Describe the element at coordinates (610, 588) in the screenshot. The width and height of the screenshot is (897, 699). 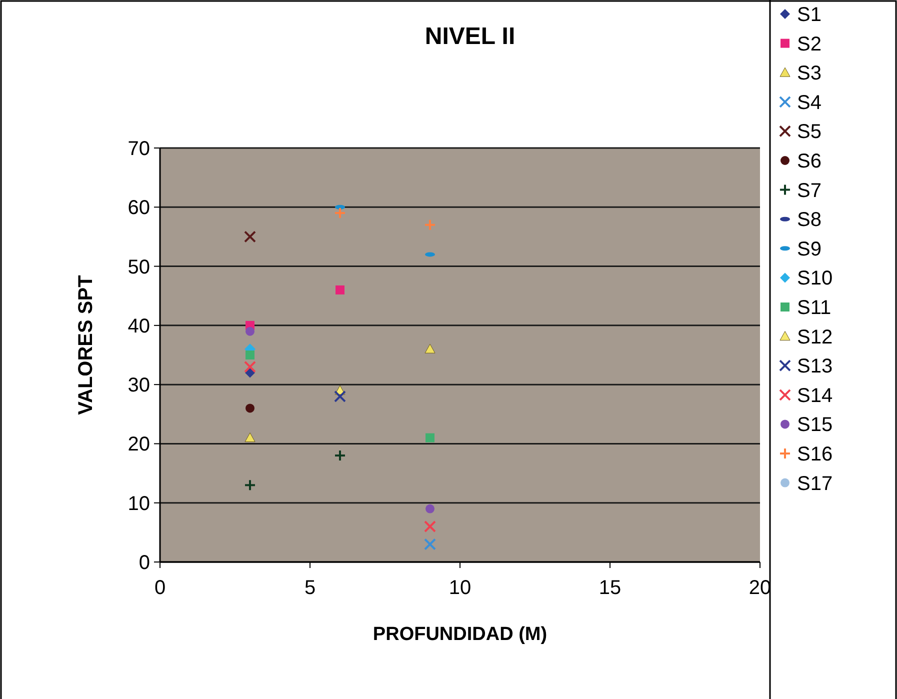
I see `x-tick-label: 15` at that location.